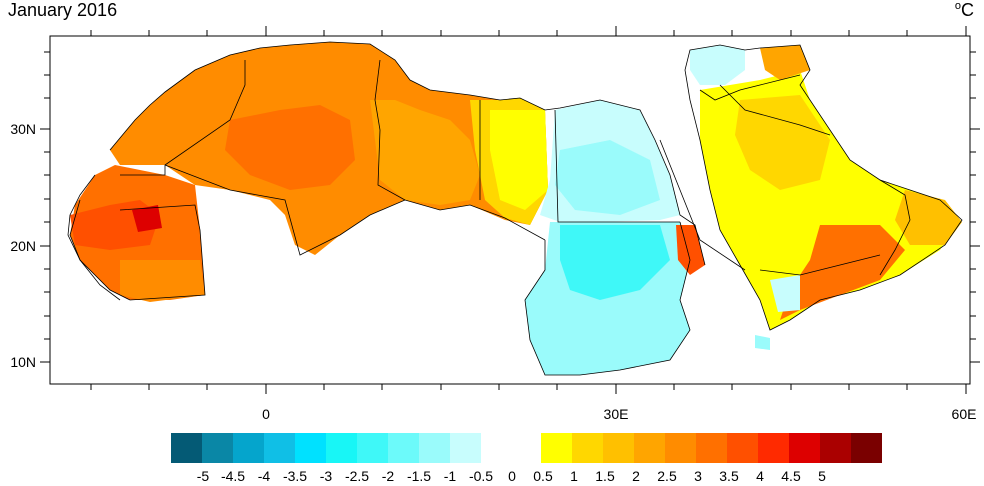 The width and height of the screenshot is (984, 486). What do you see at coordinates (450, 476) in the screenshot?
I see `colorbar-label: -1` at bounding box center [450, 476].